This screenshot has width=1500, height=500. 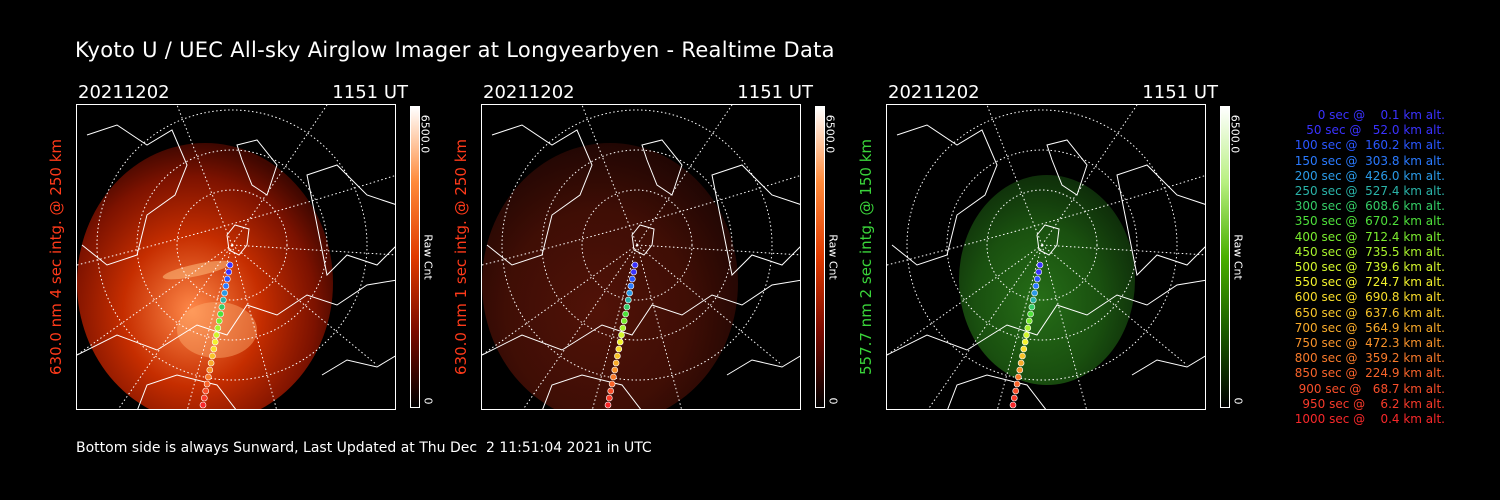 What do you see at coordinates (1369, 191) in the screenshot?
I see `legend-entry: 250 sec @ 527.4 km alt.` at bounding box center [1369, 191].